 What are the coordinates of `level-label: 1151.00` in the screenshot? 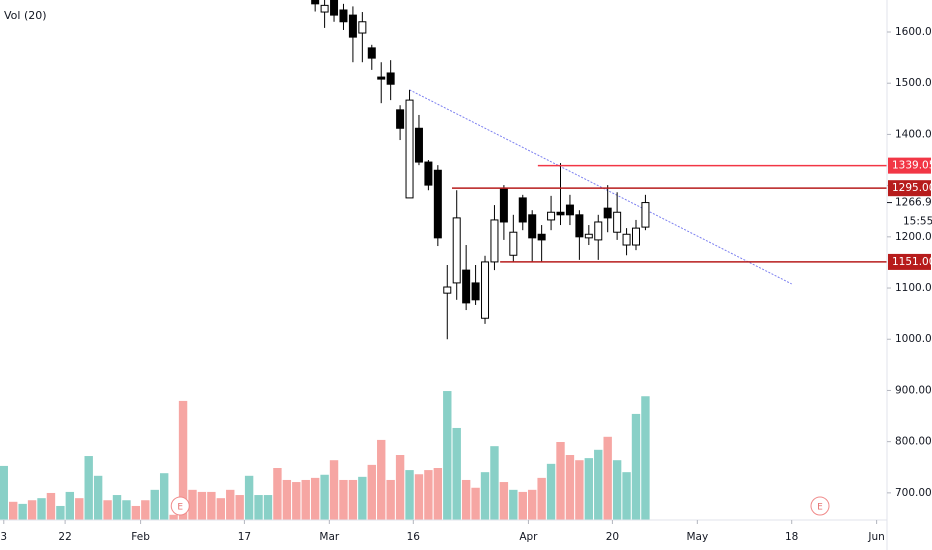 It's located at (912, 262).